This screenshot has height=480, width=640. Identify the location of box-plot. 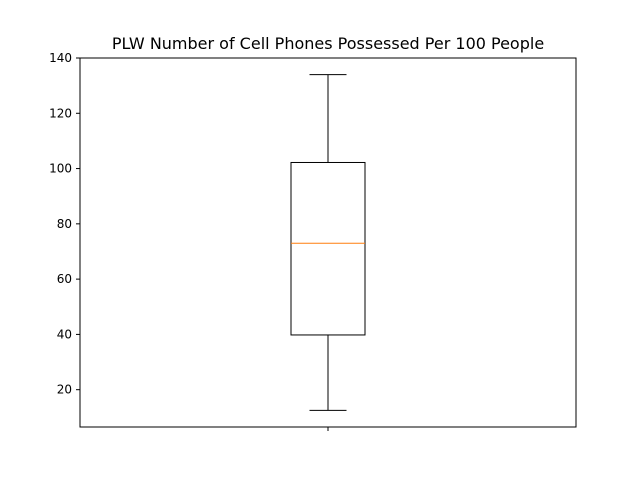
(328, 242).